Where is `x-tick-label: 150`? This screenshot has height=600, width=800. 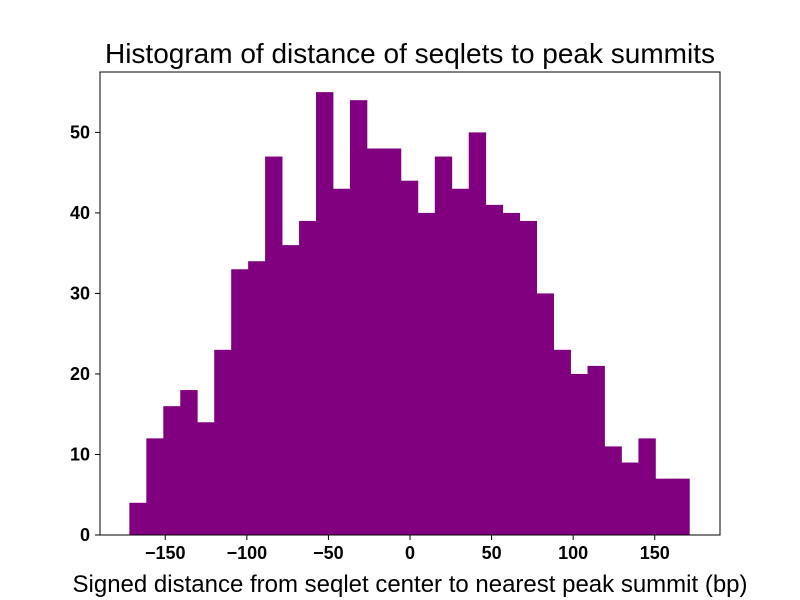
x-tick-label: 150 is located at coordinates (655, 553).